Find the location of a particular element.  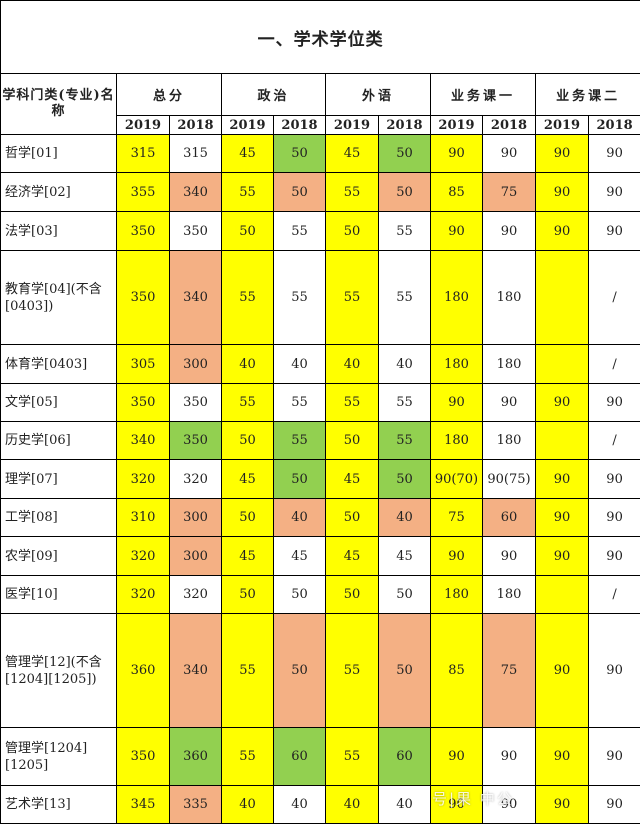

score-cell: 310 is located at coordinates (143, 518).